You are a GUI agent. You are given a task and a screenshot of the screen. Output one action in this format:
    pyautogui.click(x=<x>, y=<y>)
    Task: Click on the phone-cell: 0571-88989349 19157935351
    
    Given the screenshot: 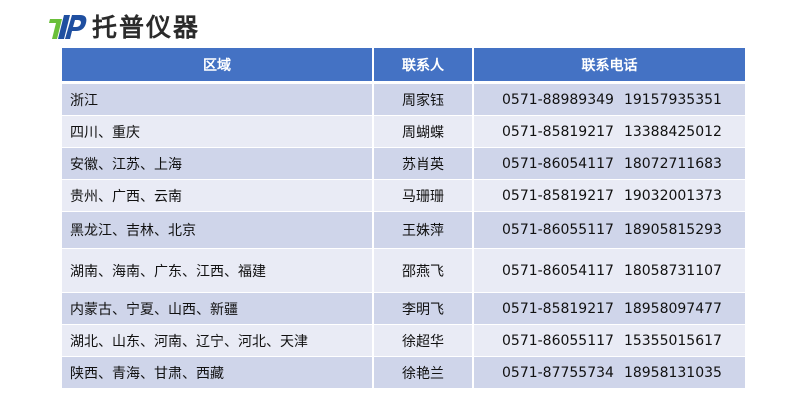 What is the action you would take?
    pyautogui.click(x=610, y=99)
    